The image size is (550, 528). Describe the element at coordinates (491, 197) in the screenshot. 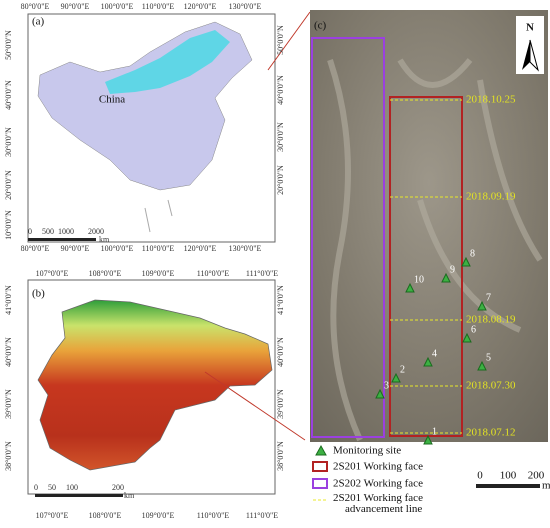

I see `date-label: 2018.09.19` at that location.